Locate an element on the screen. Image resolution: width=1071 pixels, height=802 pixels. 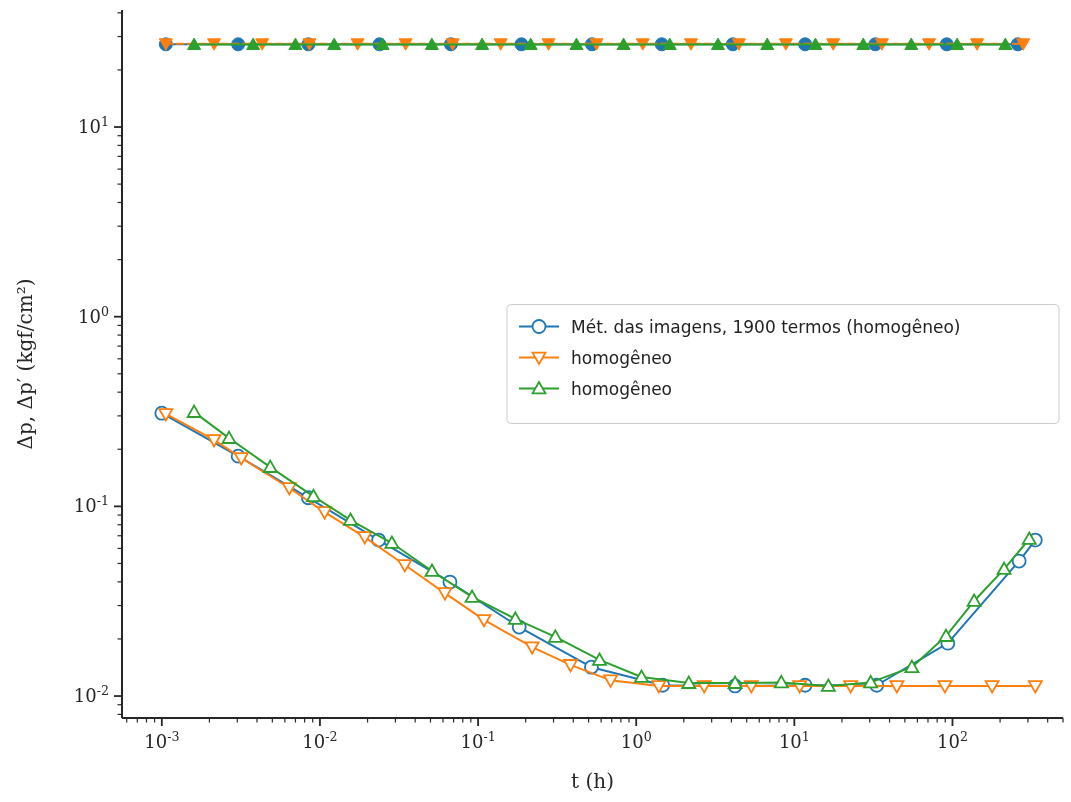
x-tick-label: 10$^{-1}$ is located at coordinates (478, 740).